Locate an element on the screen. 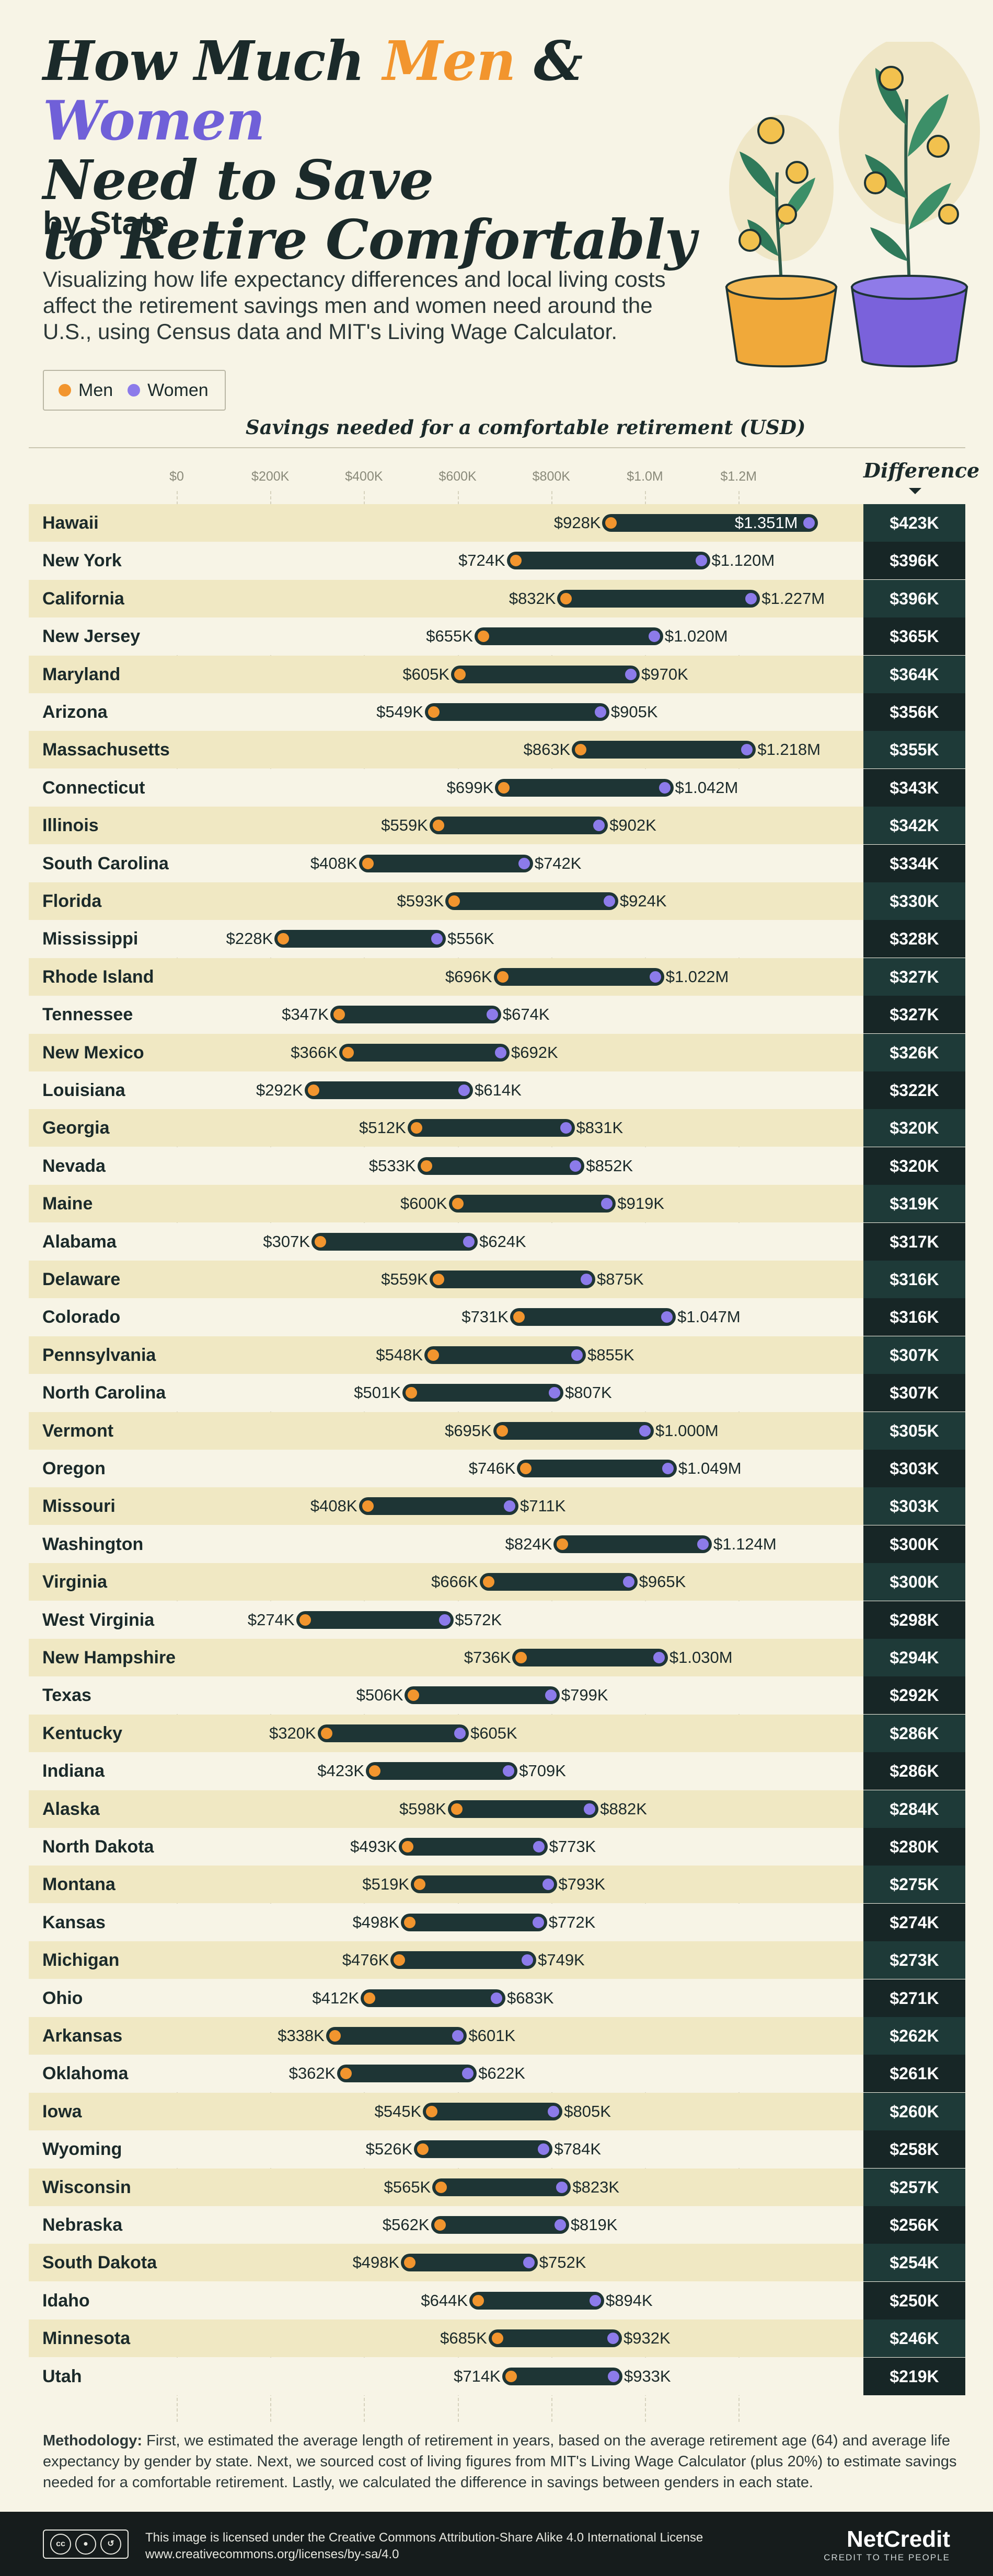 The height and width of the screenshot is (2576, 993). legend: Men Women is located at coordinates (134, 390).